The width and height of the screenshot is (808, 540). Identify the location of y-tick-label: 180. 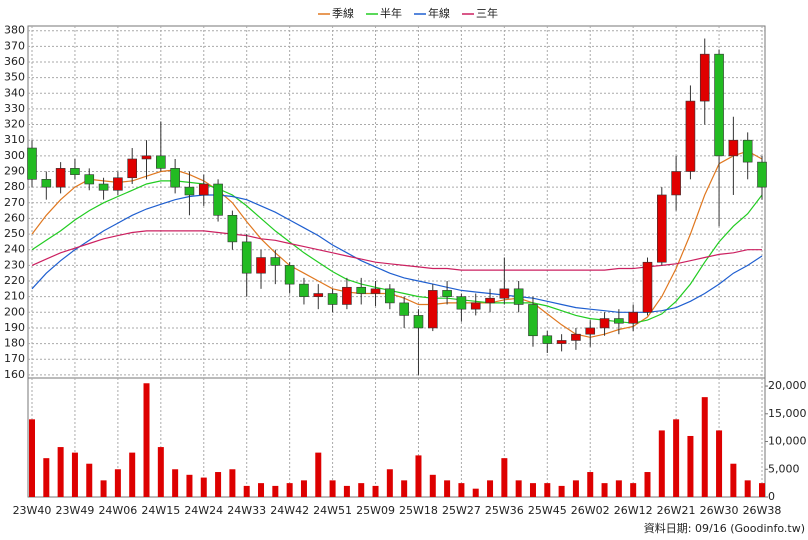
(14, 343).